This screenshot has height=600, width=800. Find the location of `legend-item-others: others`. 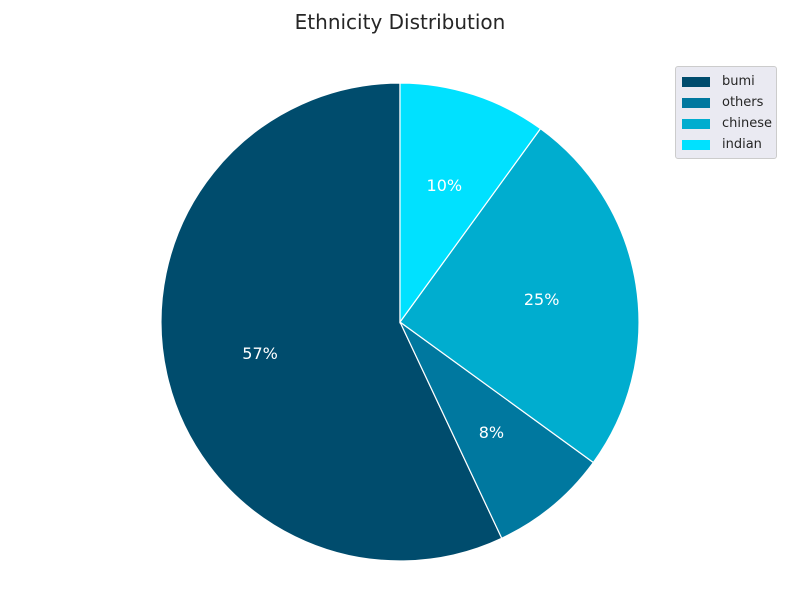

legend-item-others: others is located at coordinates (728, 102).